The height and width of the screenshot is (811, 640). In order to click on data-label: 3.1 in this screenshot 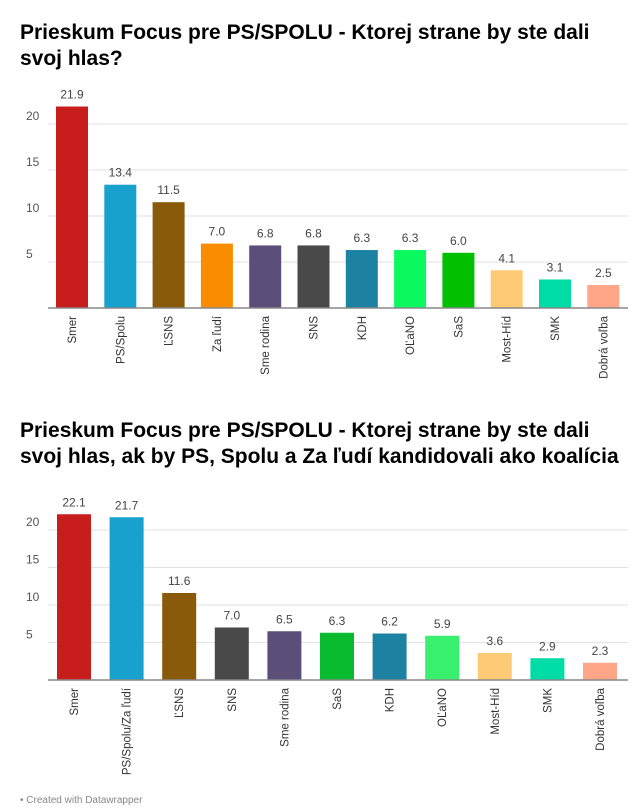, I will do `click(555, 267)`.